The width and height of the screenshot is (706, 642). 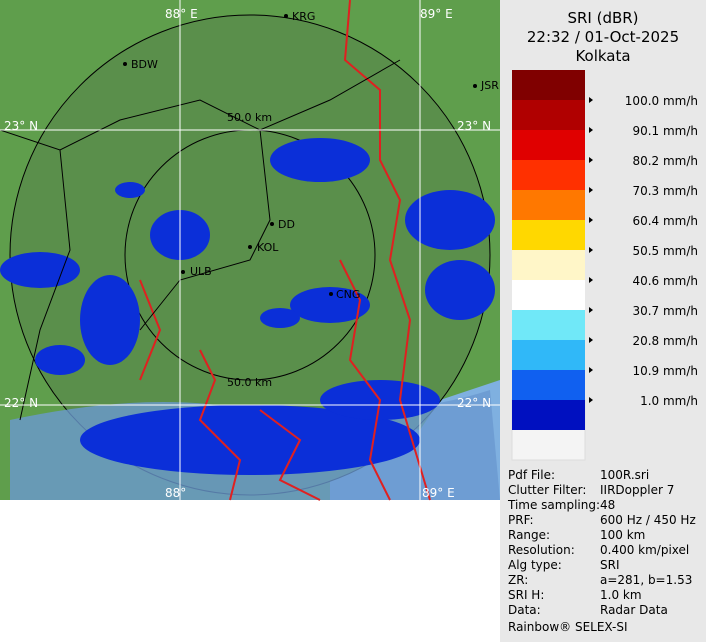 I want to click on info-key: Alg type:, so click(x=535, y=565).